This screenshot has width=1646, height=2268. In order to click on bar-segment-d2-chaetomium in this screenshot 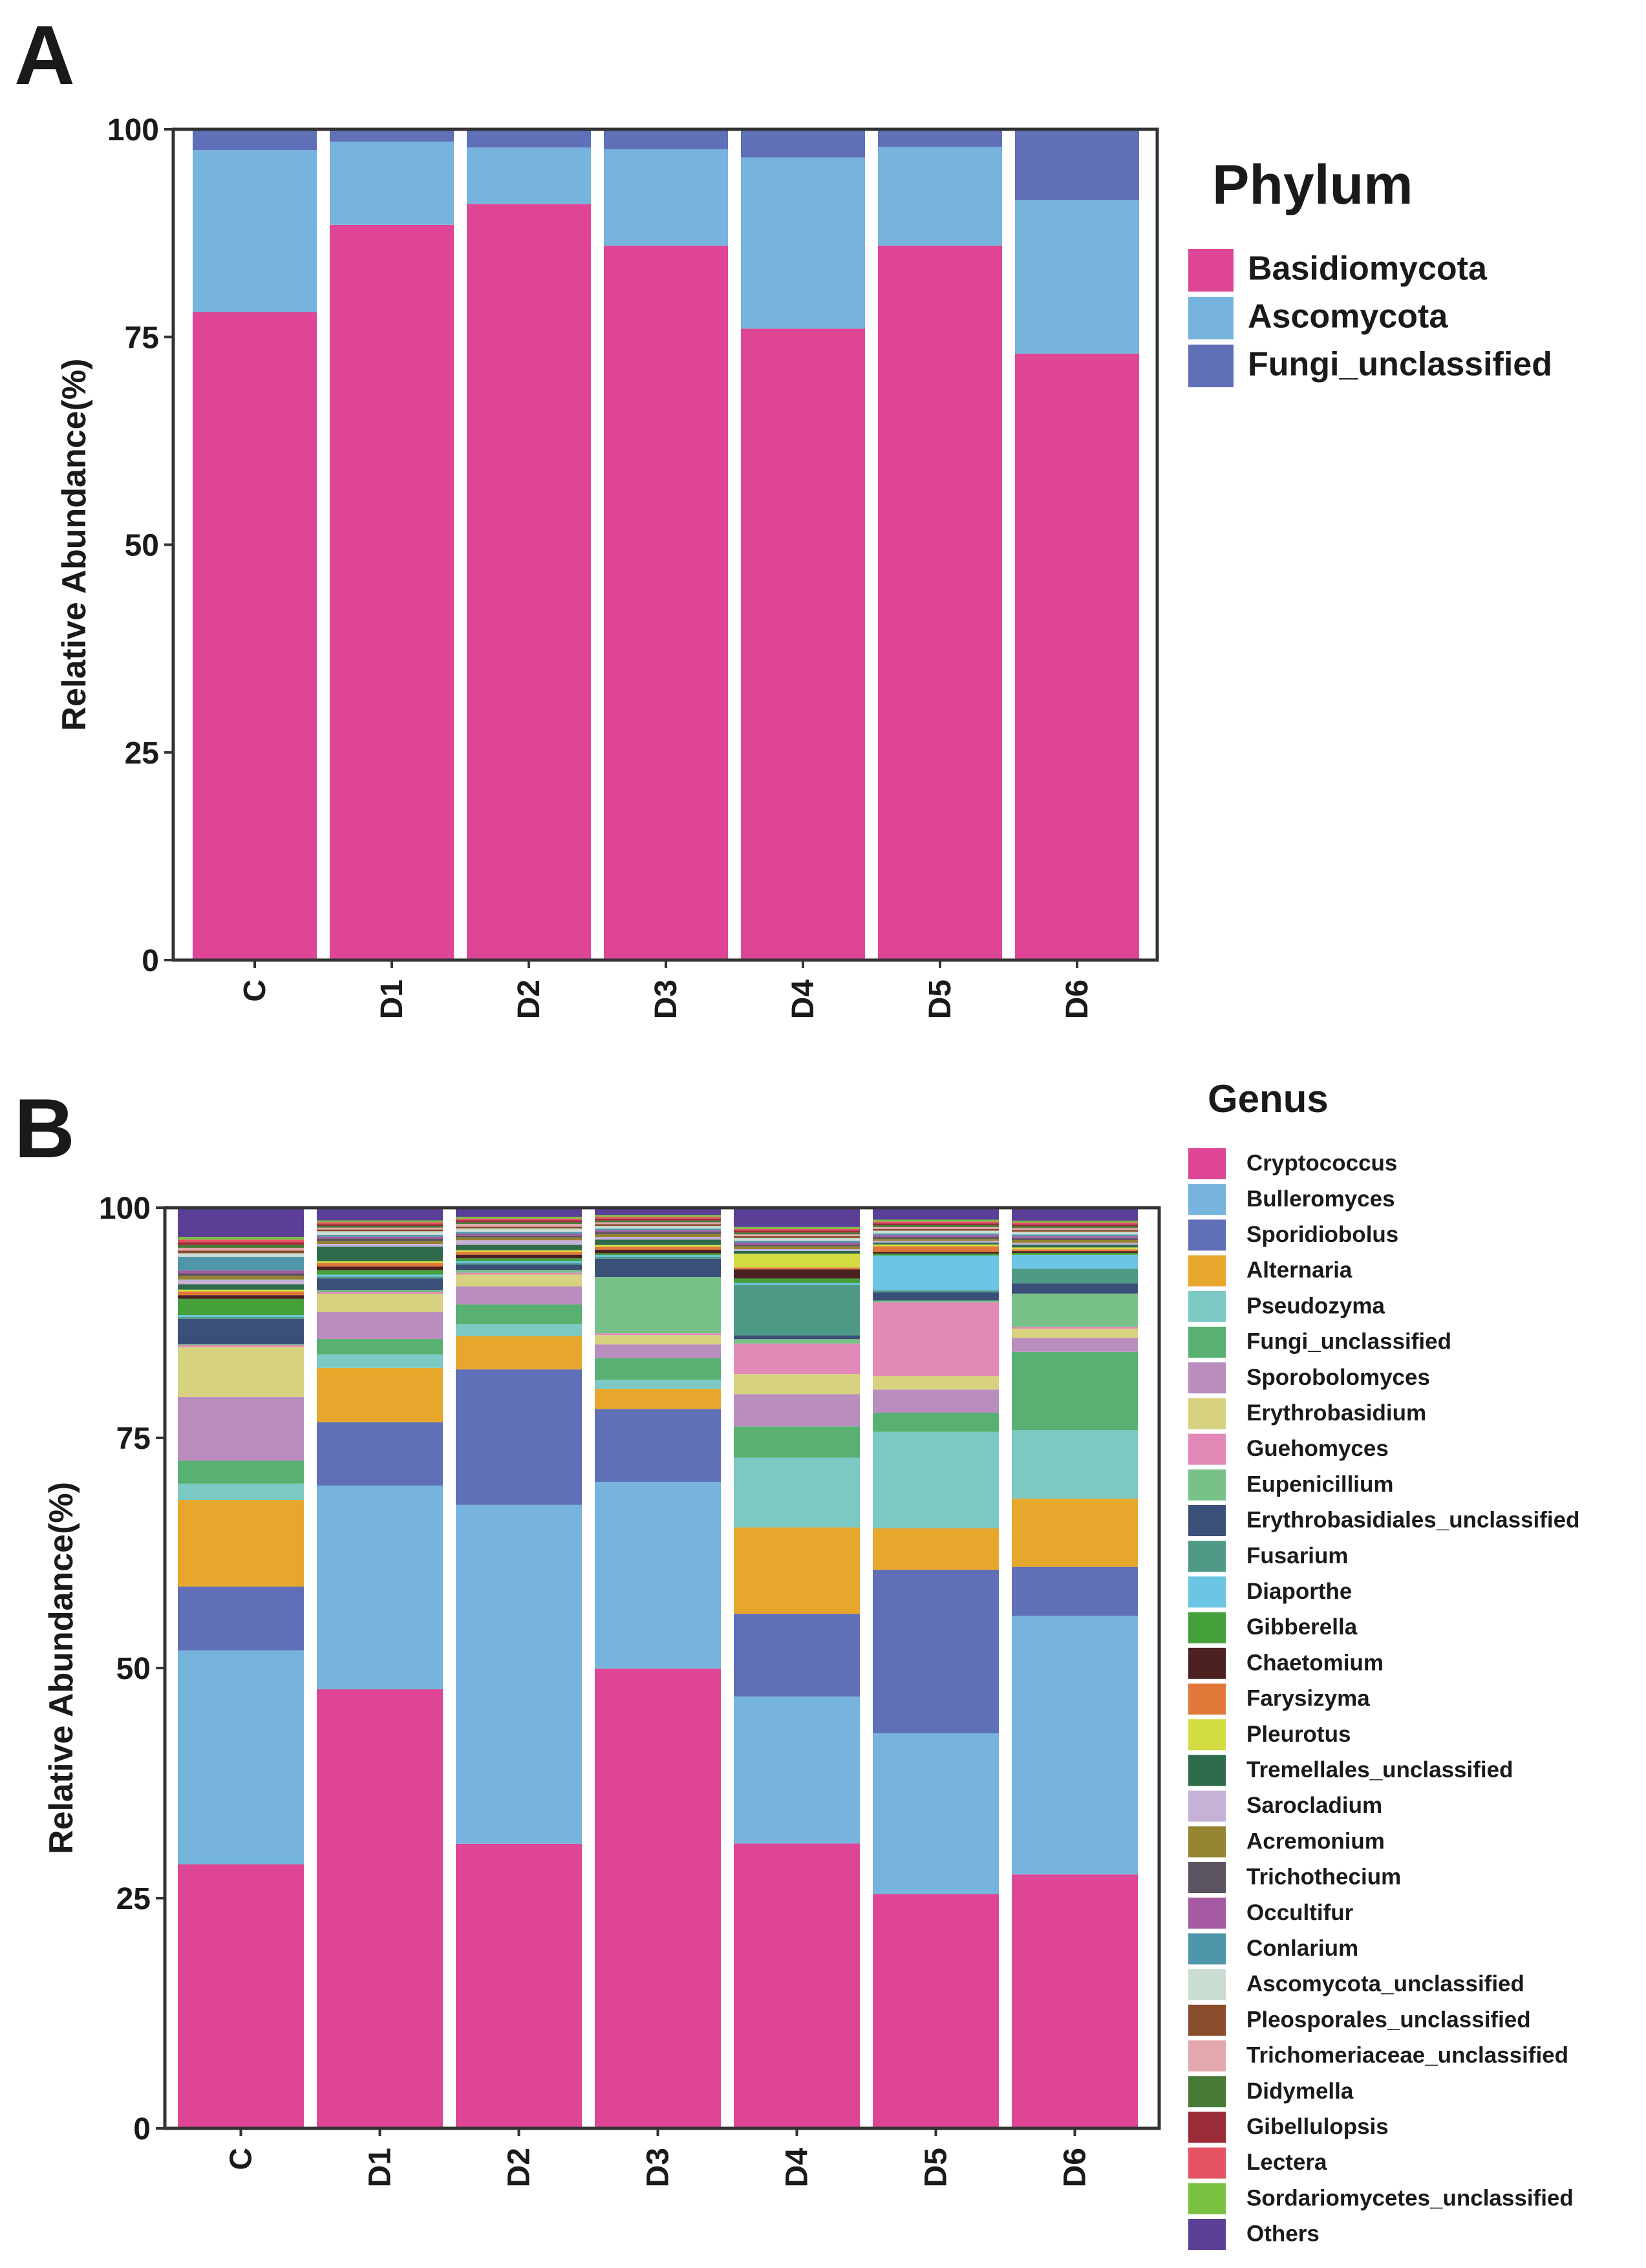, I will do `click(519, 1256)`.